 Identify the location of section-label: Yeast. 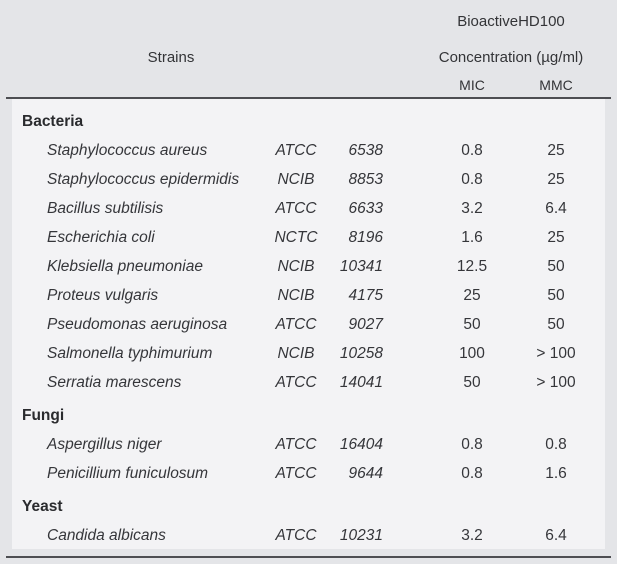
(42, 506).